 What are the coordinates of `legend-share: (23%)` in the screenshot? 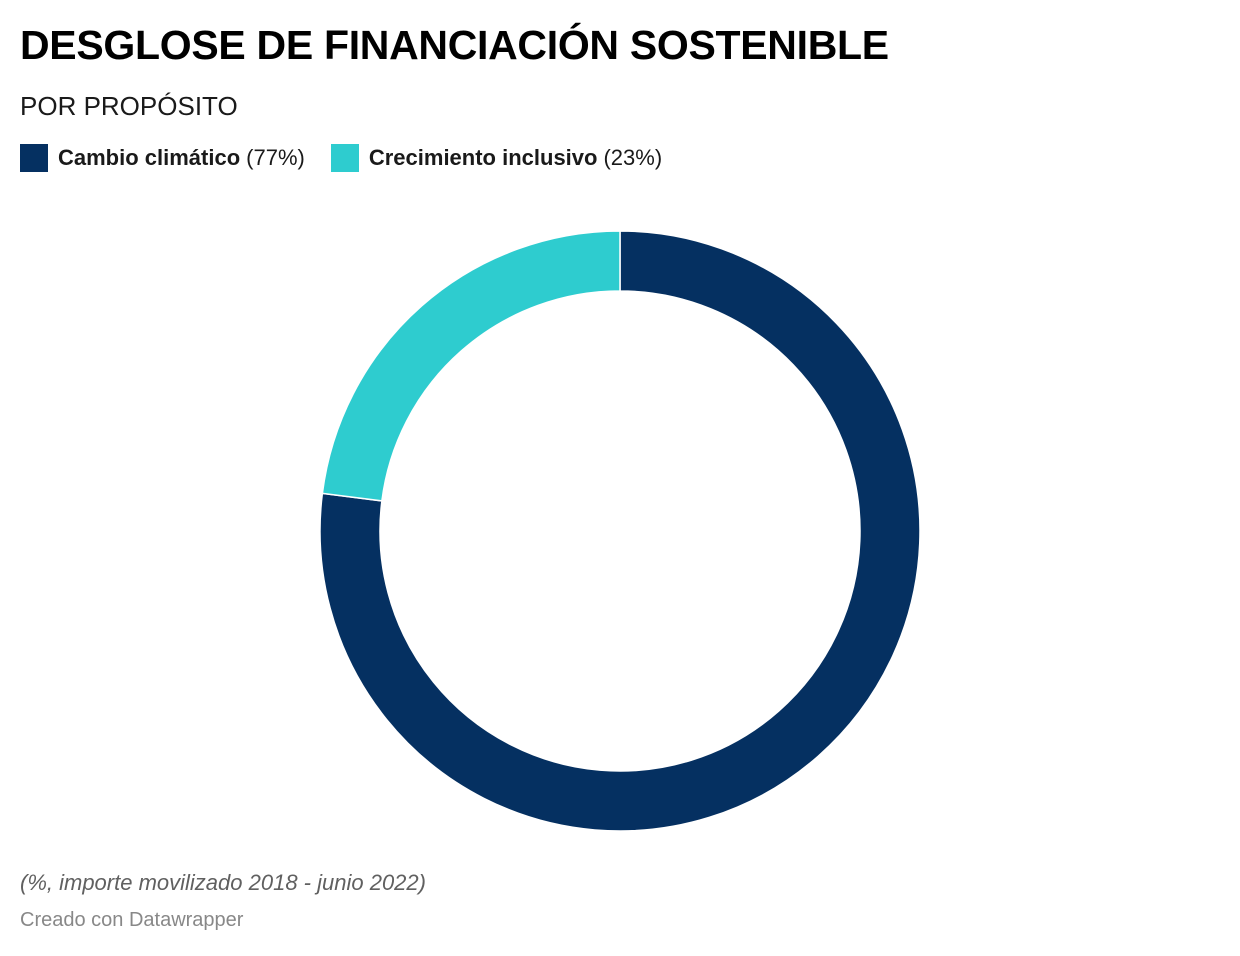 It's located at (633, 157).